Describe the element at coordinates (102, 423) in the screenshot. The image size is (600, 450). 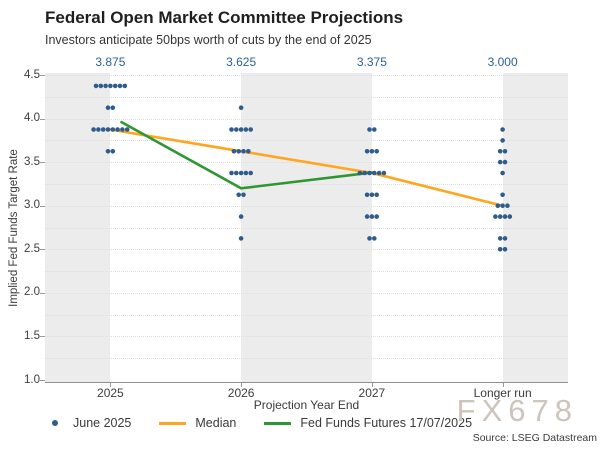
I see `legend-label: June 2025` at that location.